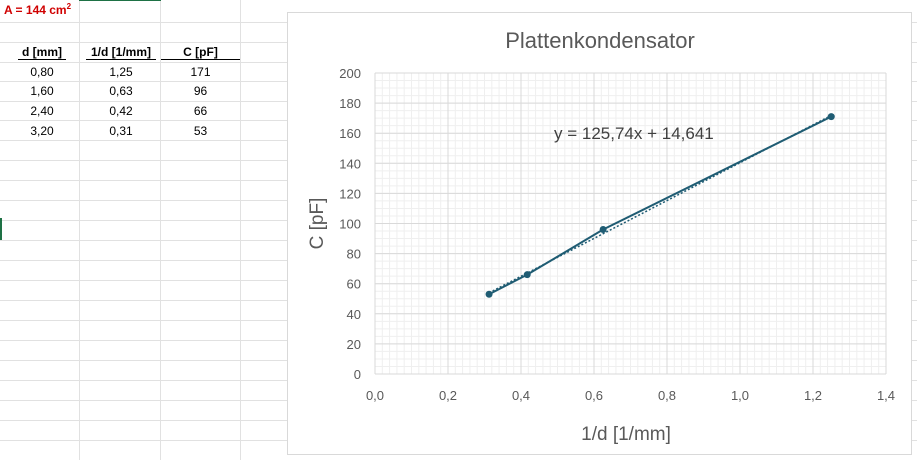 This screenshot has width=917, height=460. I want to click on header-inverse-d: 1/d [1/mm], so click(121, 52).